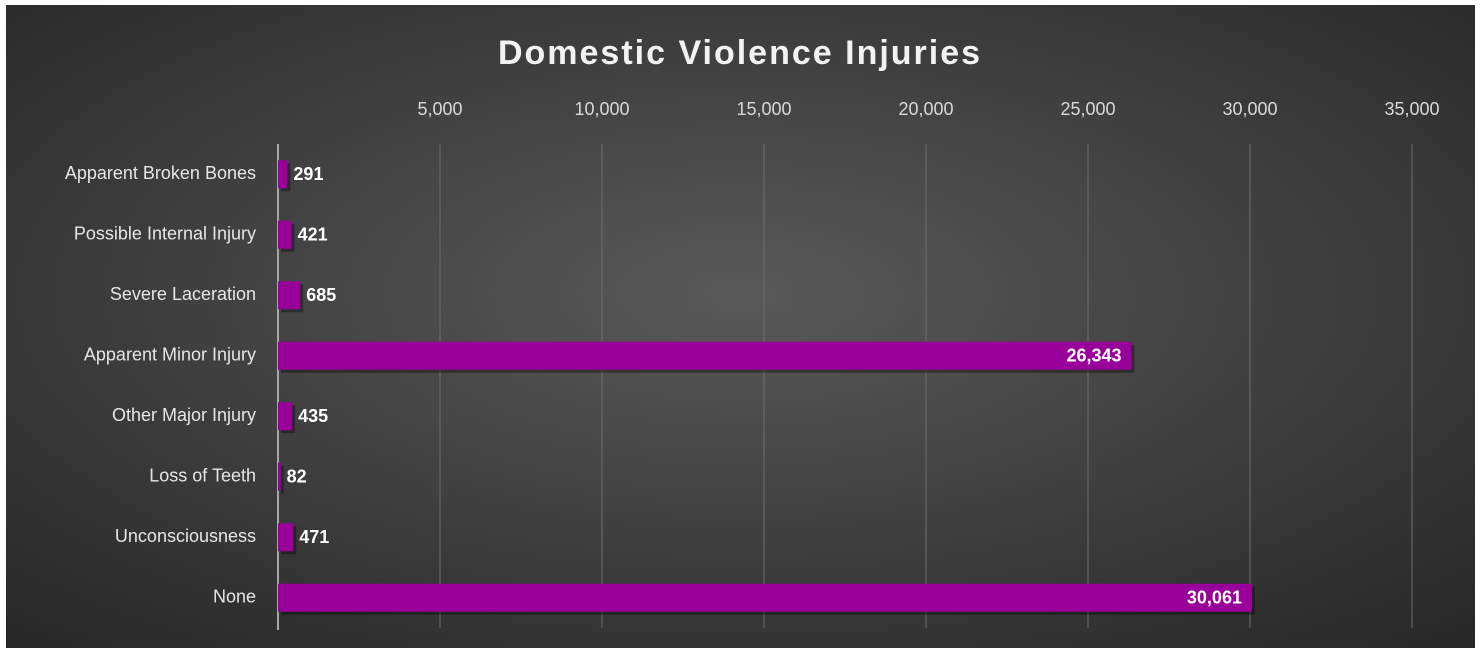 This screenshot has height=653, width=1481. I want to click on data-label: 82, so click(297, 477).